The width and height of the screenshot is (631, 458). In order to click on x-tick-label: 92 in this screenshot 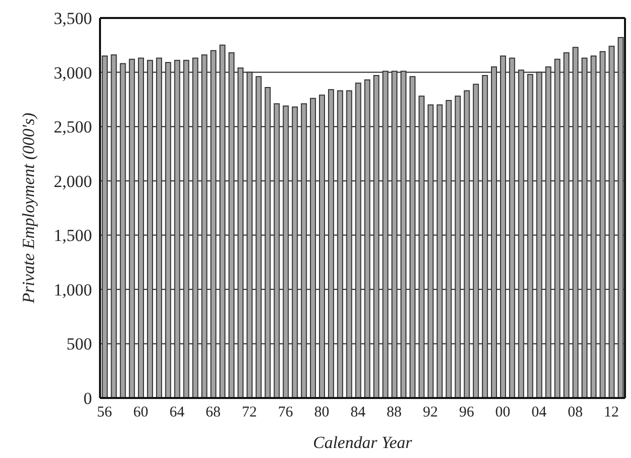, I will do `click(430, 412)`.